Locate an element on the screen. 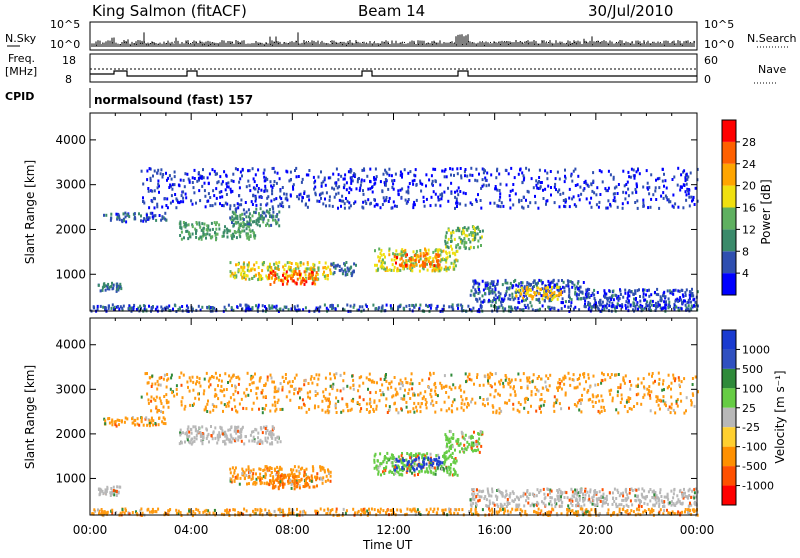 The width and height of the screenshot is (800, 558). power-colorbar-label: Power [dB] is located at coordinates (766, 211).